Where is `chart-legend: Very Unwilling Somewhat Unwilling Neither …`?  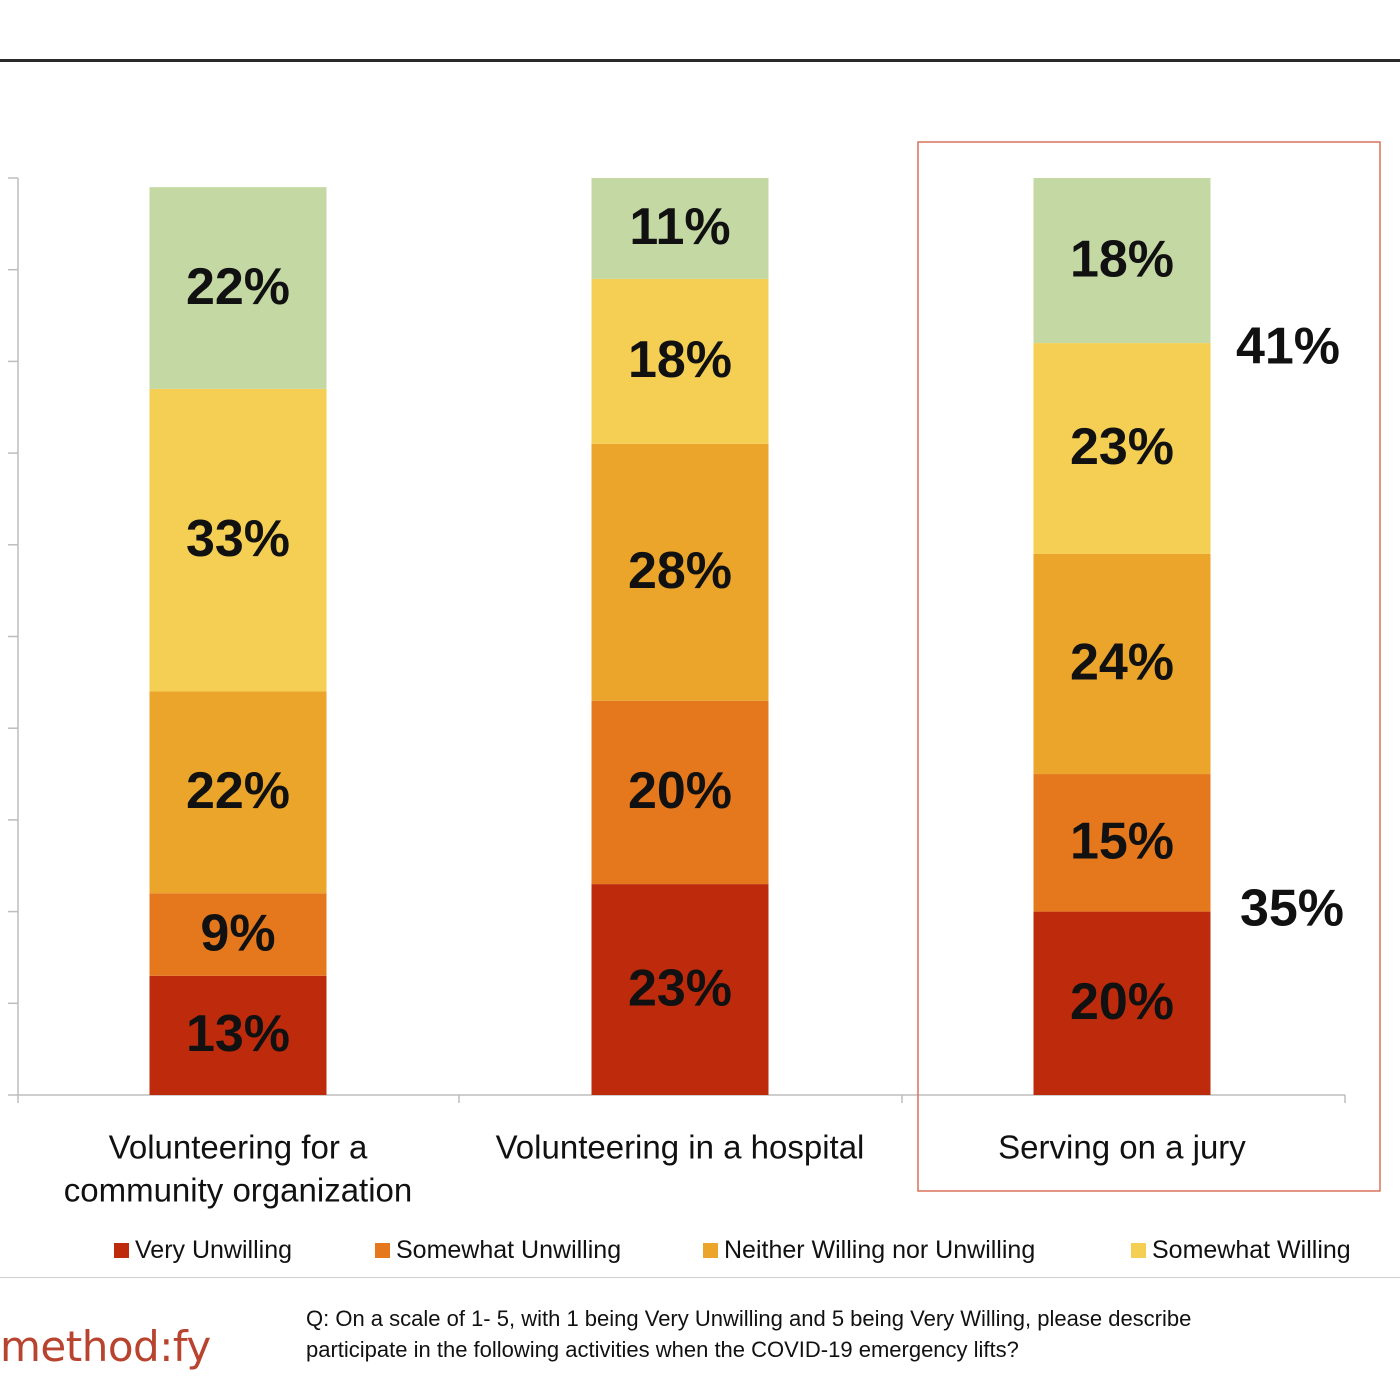 chart-legend: Very Unwilling Somewhat Unwilling Neither … is located at coordinates (700, 1253).